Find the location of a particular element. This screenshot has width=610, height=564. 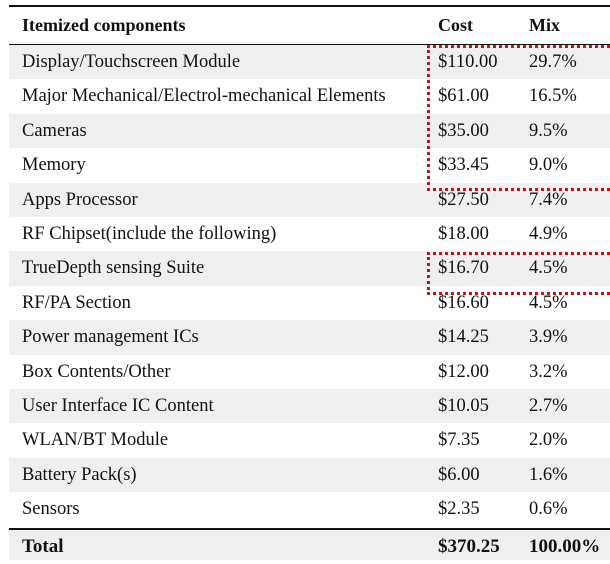

row-mix: 9.0% is located at coordinates (548, 165).